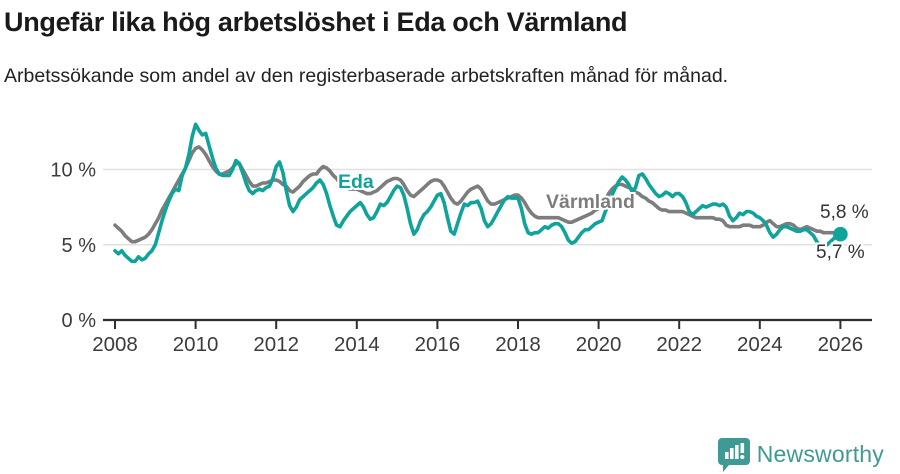 Image resolution: width=900 pixels, height=474 pixels. What do you see at coordinates (742, 448) in the screenshot?
I see `logo-exclamation-stem` at bounding box center [742, 448].